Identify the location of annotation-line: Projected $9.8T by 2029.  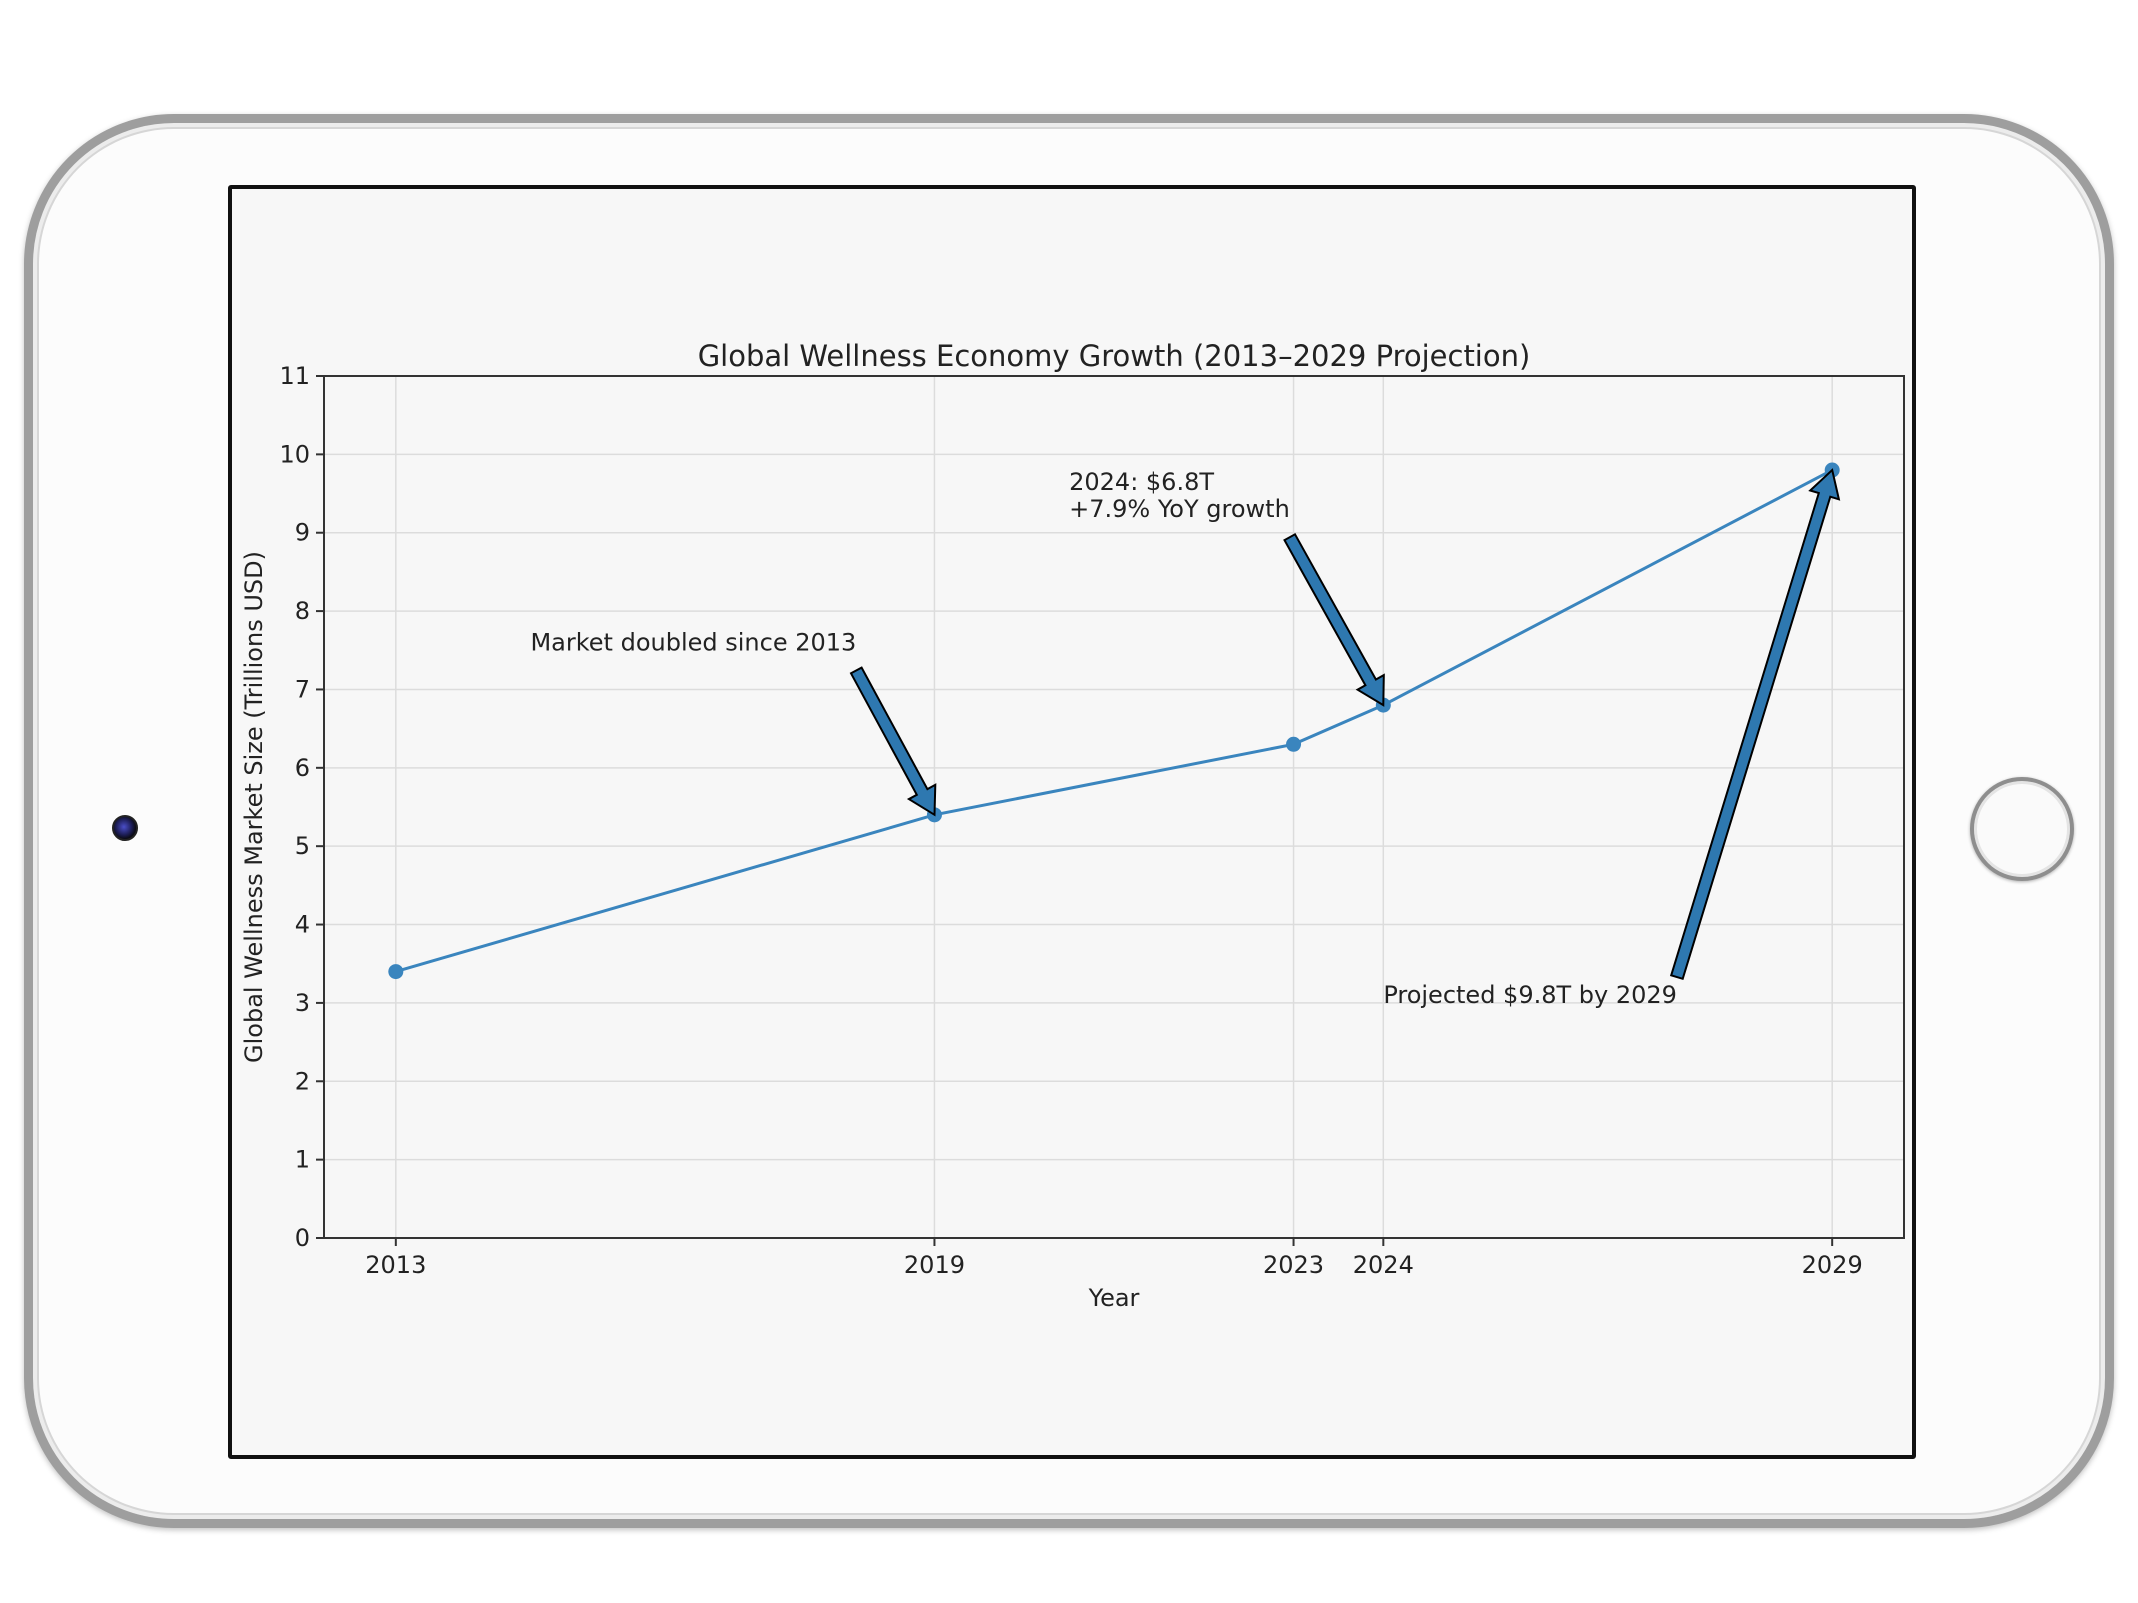
(1530, 995).